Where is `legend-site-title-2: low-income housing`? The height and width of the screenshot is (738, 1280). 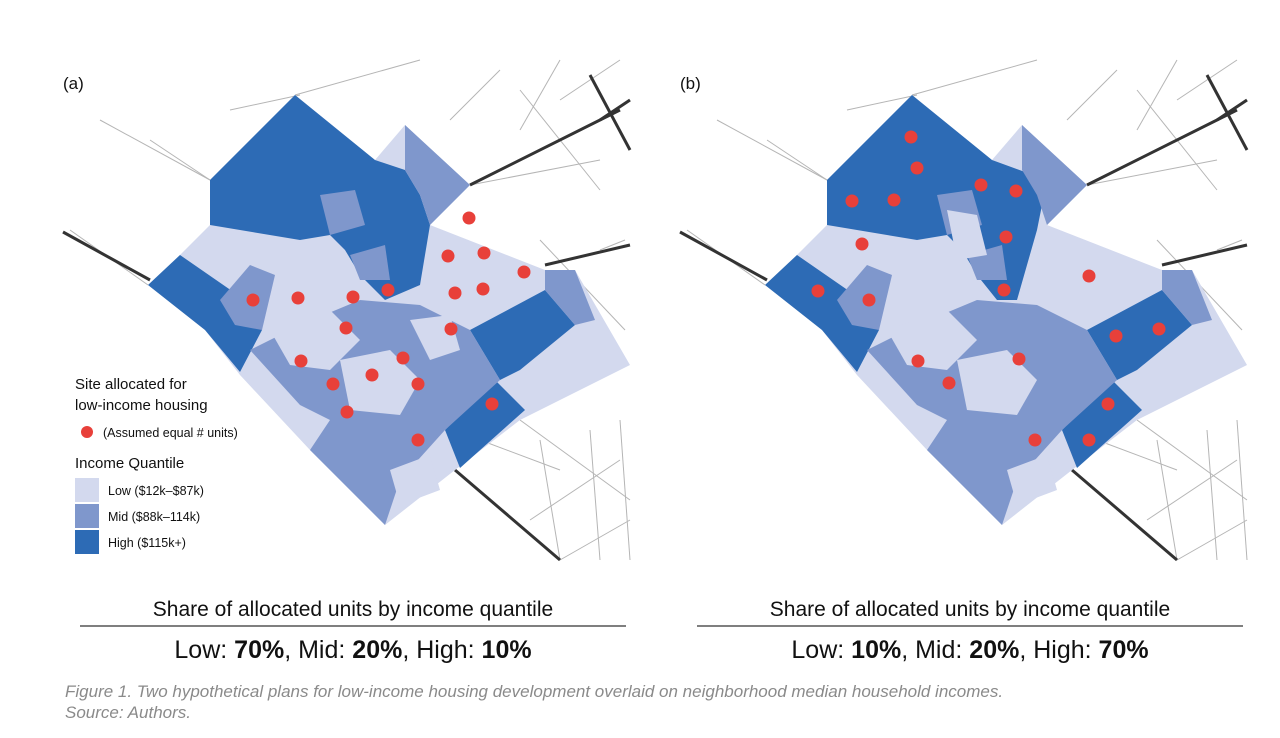
legend-site-title-2: low-income housing is located at coordinates (141, 405).